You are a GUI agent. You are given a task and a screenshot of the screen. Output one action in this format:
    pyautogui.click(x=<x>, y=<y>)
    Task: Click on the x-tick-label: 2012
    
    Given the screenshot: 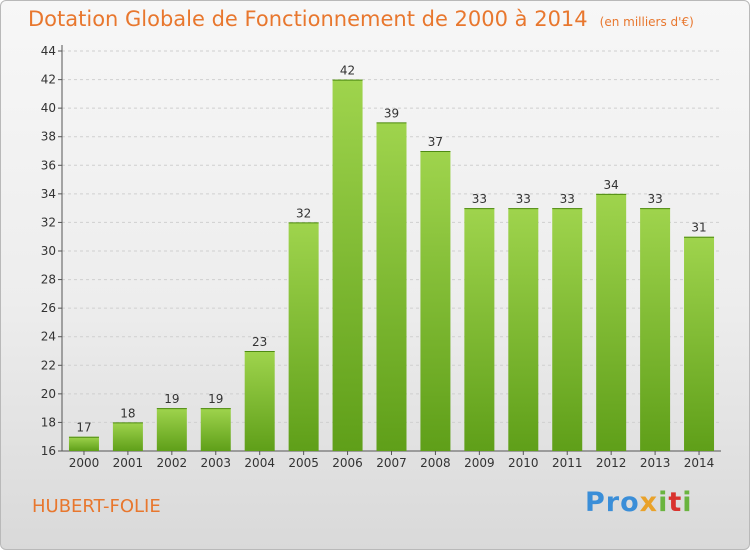 What is the action you would take?
    pyautogui.click(x=611, y=463)
    